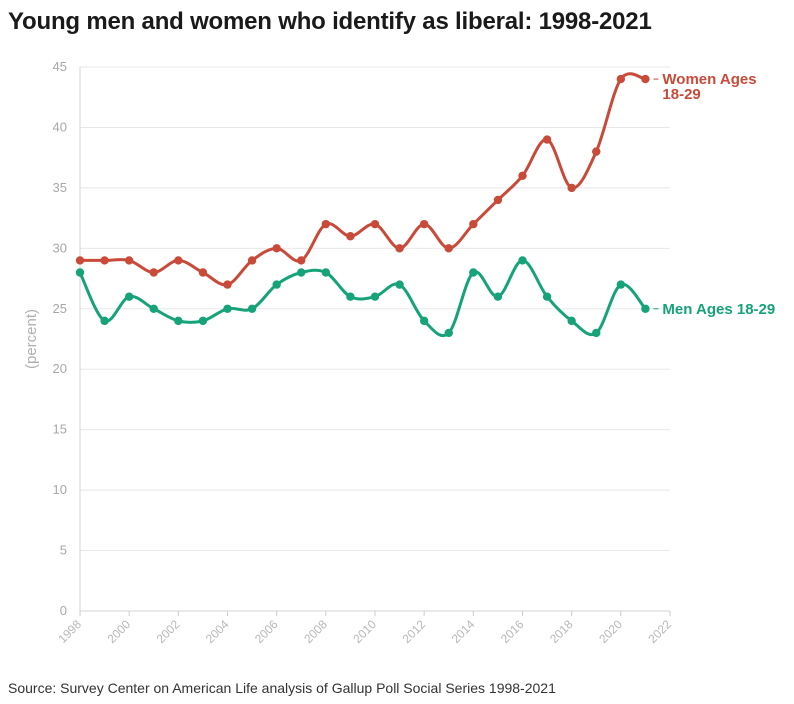  What do you see at coordinates (69, 631) in the screenshot?
I see `x-tick-label: 1998` at bounding box center [69, 631].